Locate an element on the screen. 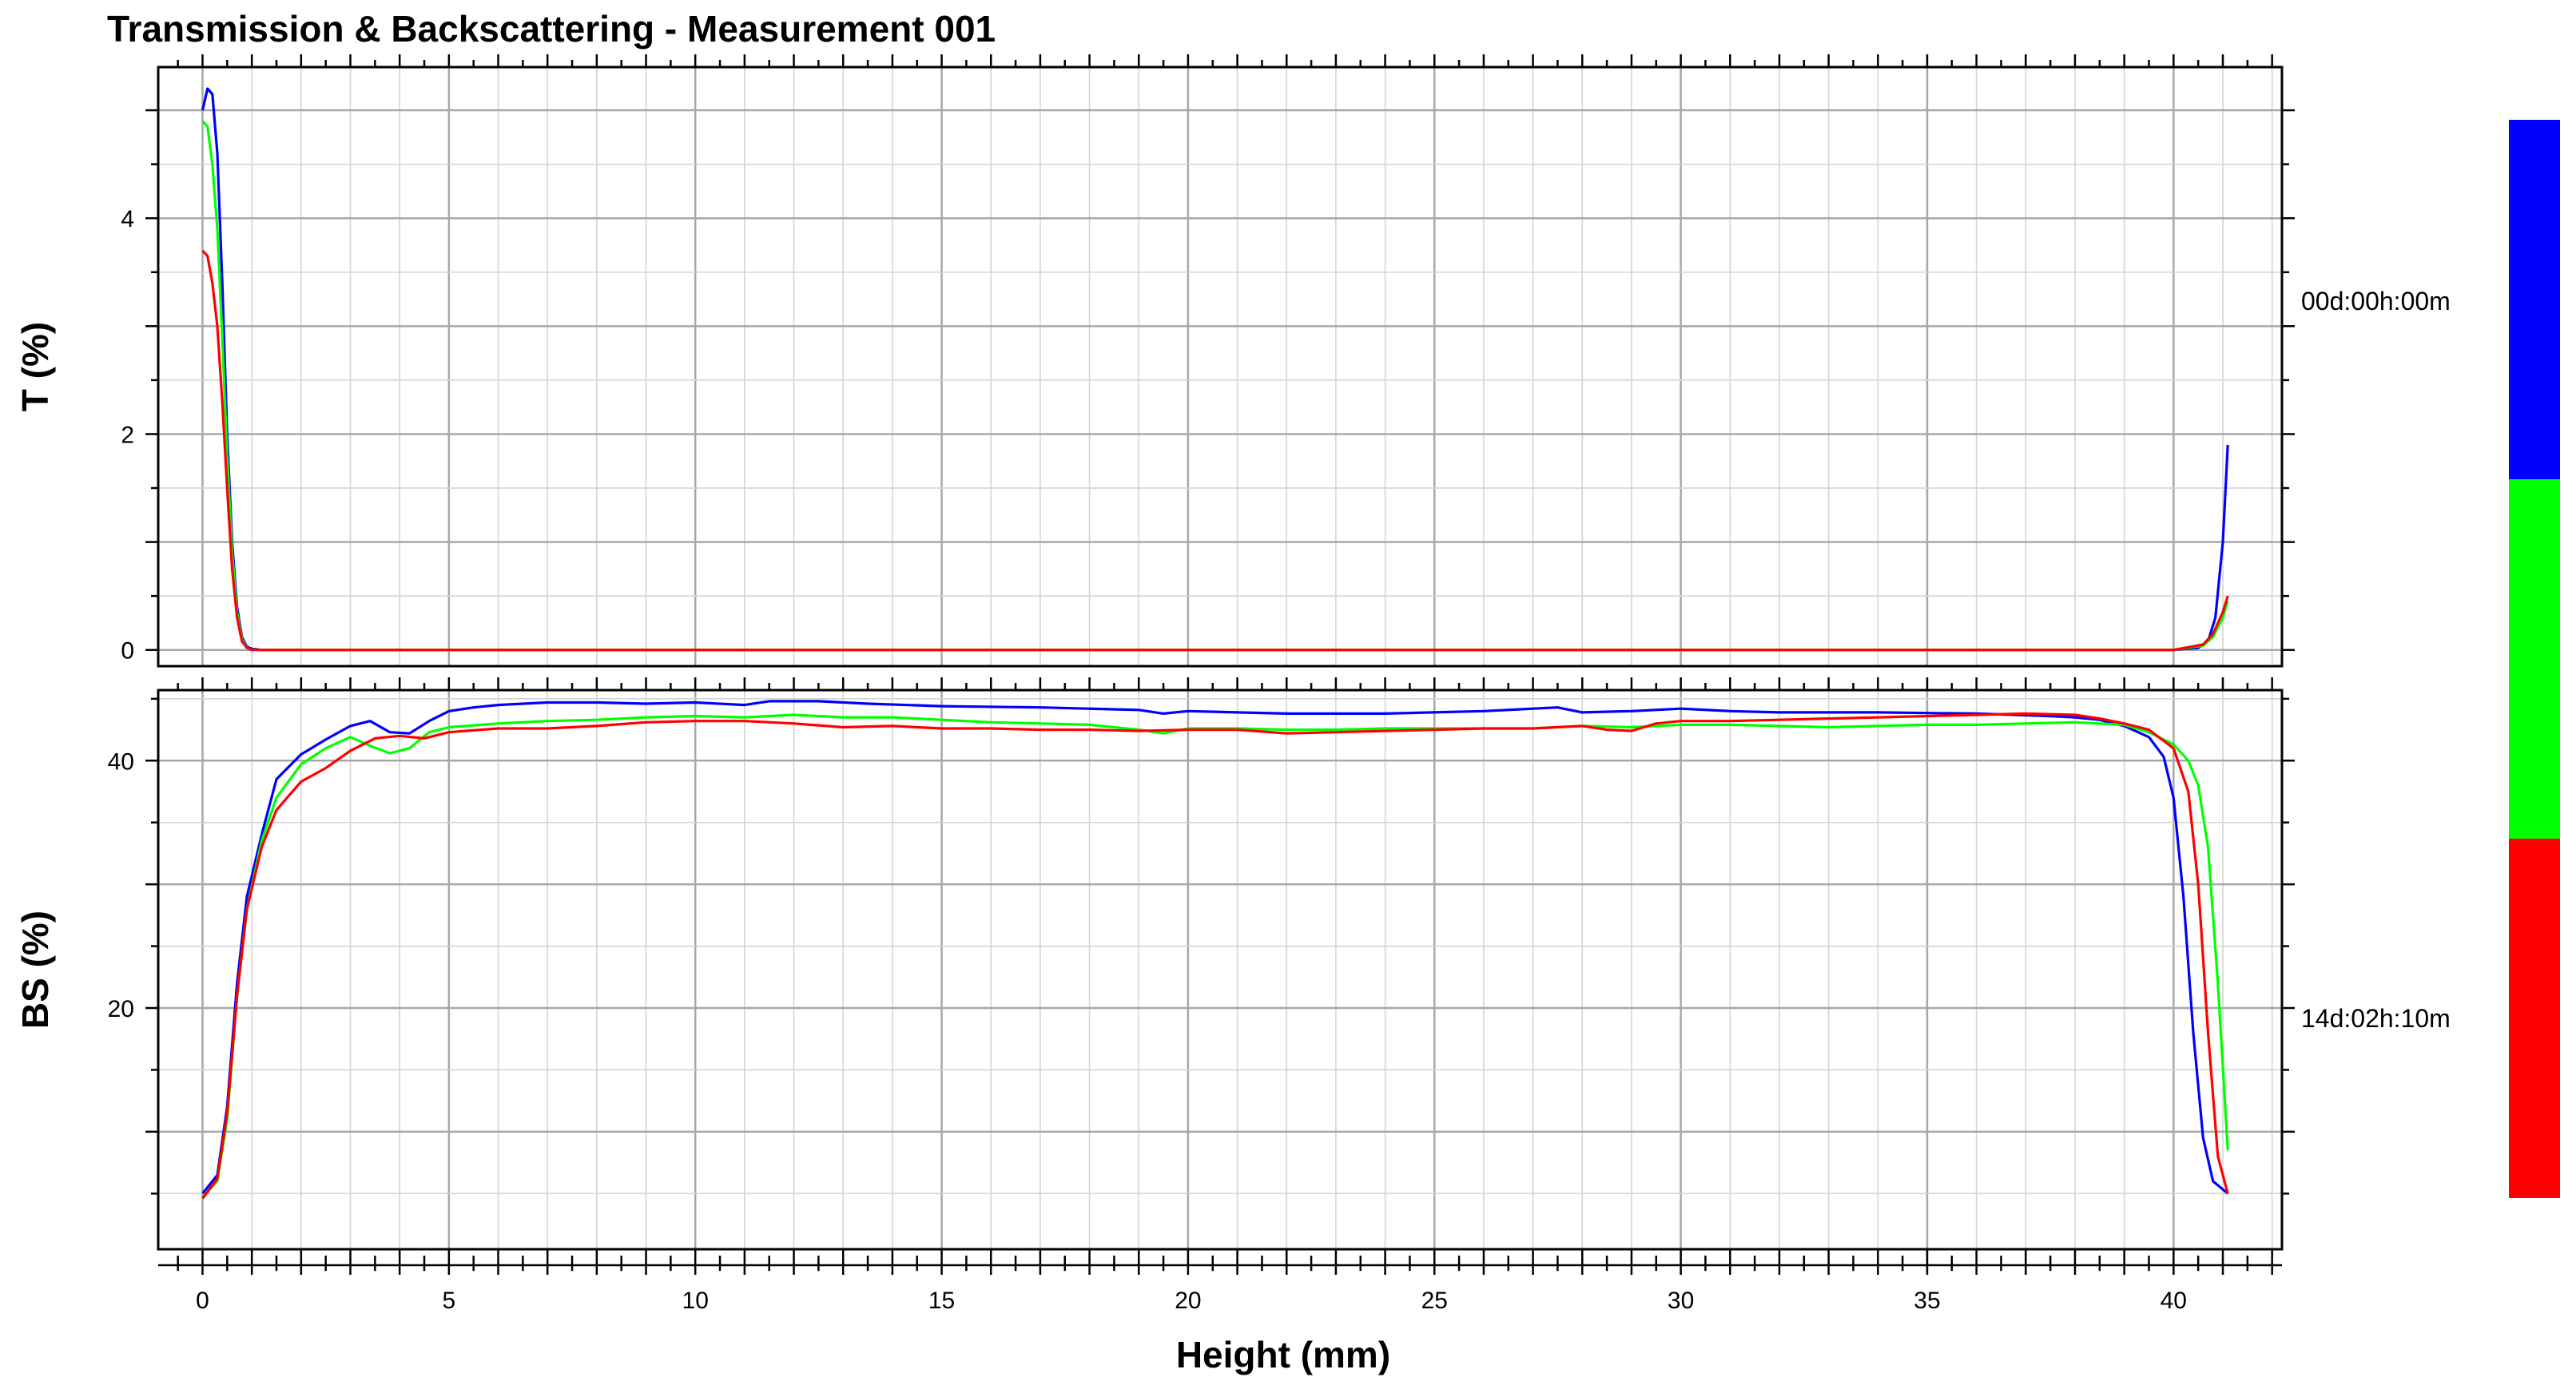  transmission-y-axis-label: T (%) is located at coordinates (35, 366).